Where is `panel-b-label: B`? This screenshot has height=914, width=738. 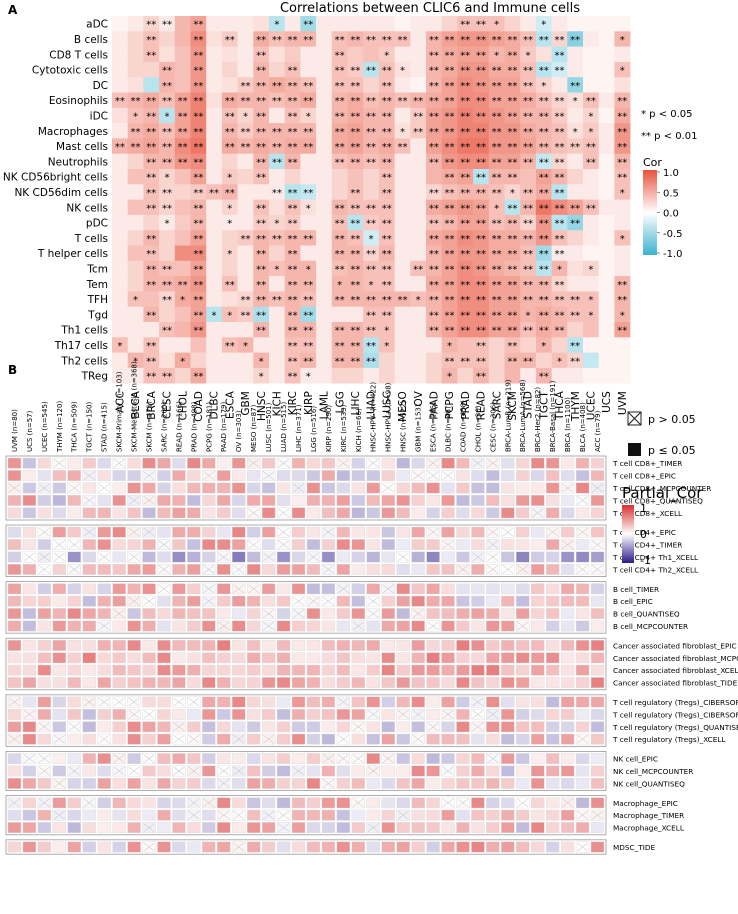
panel-b-label: B is located at coordinates (12, 370).